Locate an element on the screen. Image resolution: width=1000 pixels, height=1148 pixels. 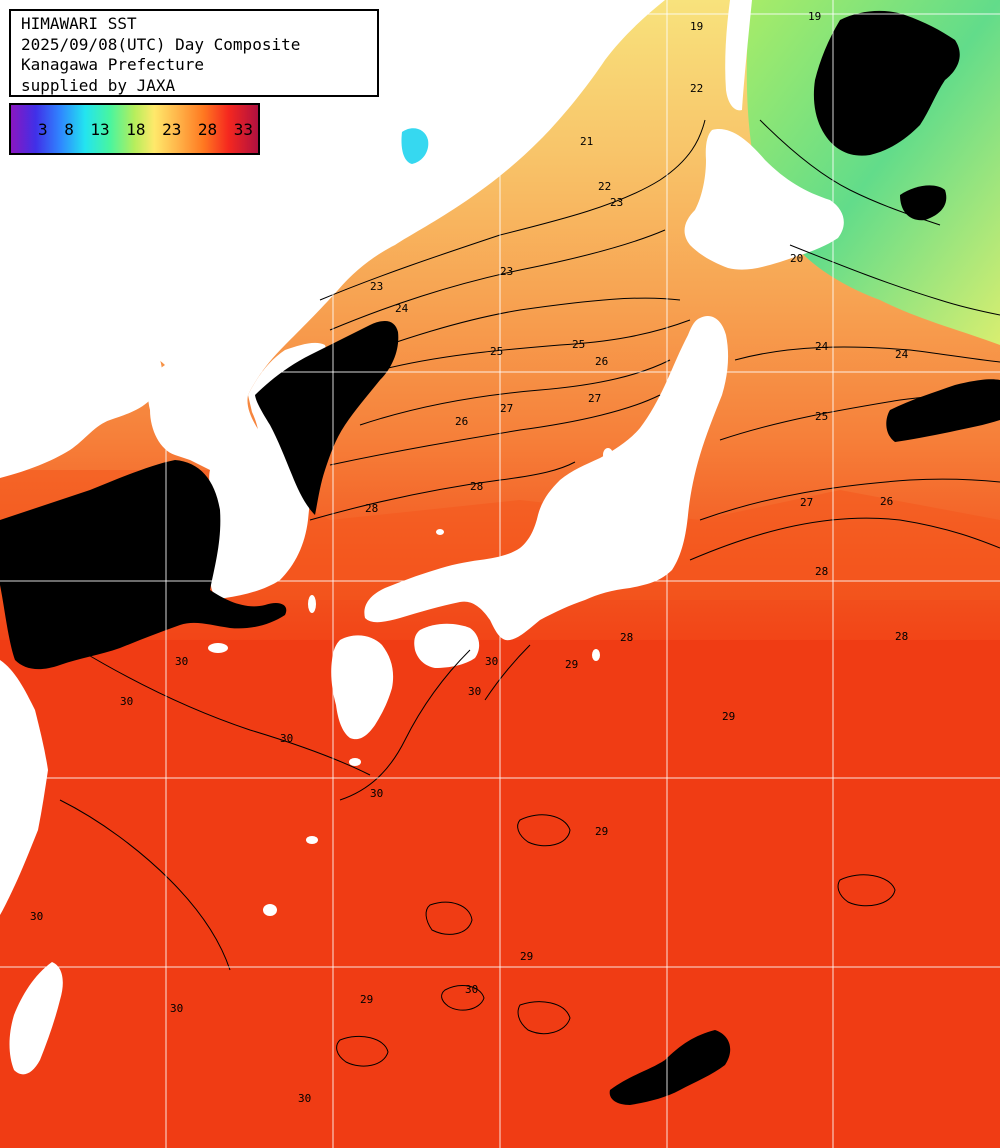
sado-island is located at coordinates (608, 455).